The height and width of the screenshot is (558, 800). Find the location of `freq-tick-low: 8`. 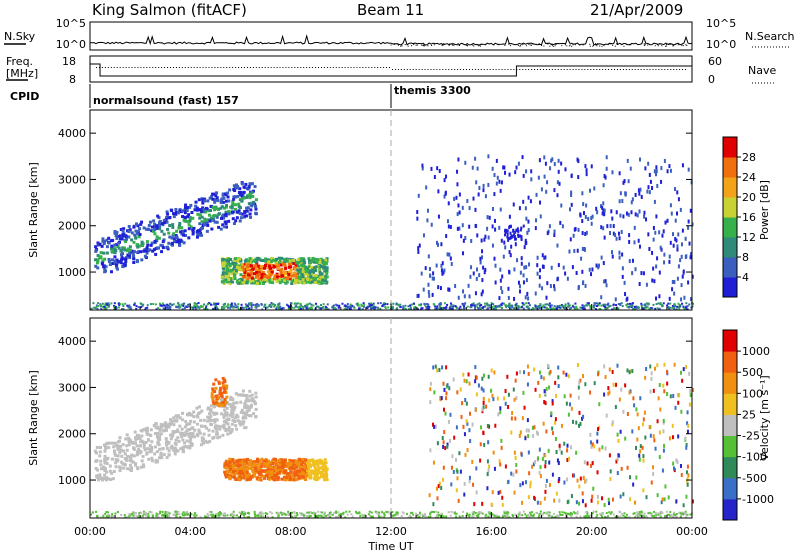

freq-tick-low: 8 is located at coordinates (72, 79).